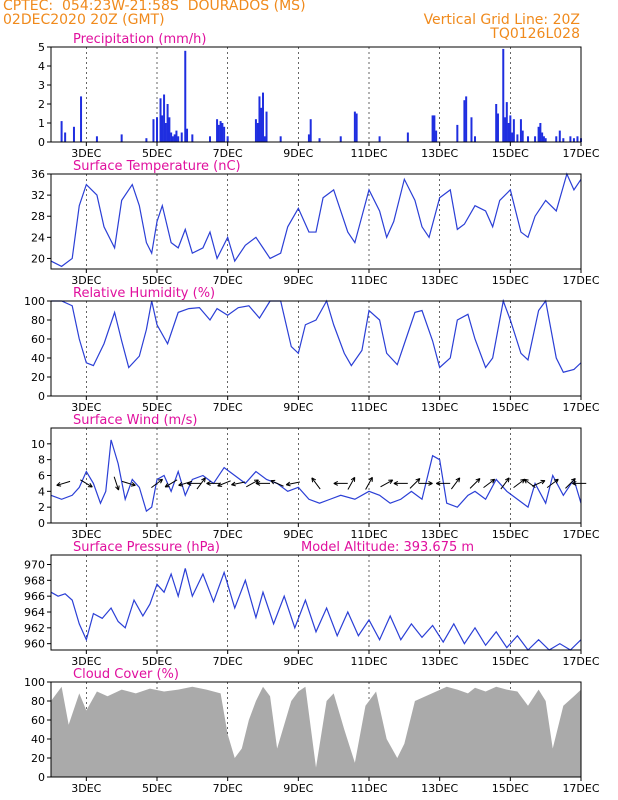 The width and height of the screenshot is (618, 800). I want to click on panel-title: Surface Wind (m/s), so click(135, 420).